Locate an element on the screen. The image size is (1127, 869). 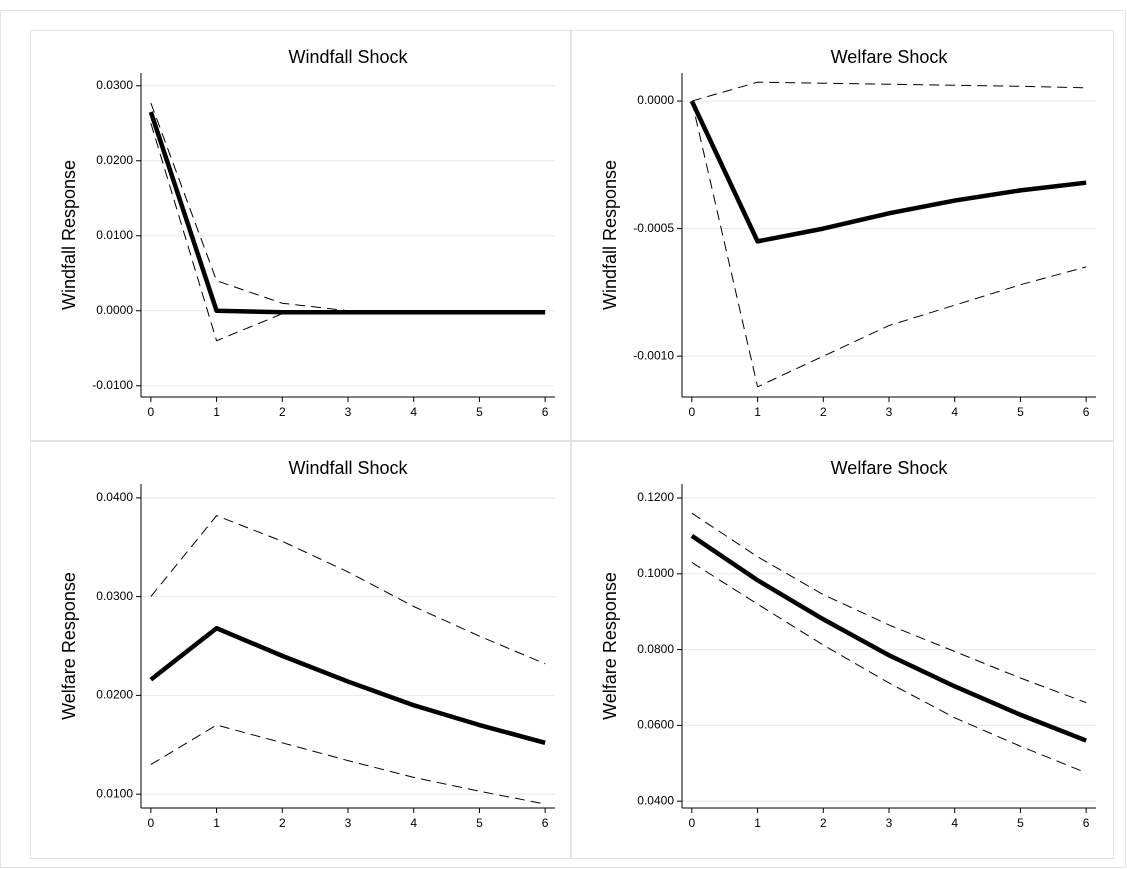
y-tick-label: -0.0010 is located at coordinates (653, 355).